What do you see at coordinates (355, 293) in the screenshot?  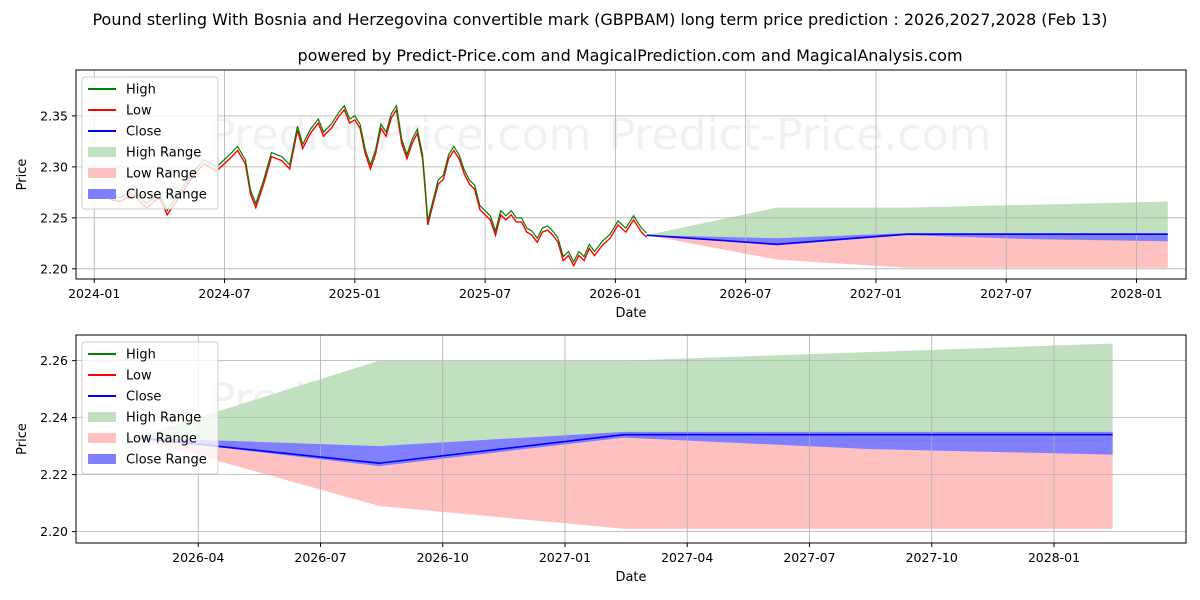 I see `x-tick-label: 2025-01` at bounding box center [355, 293].